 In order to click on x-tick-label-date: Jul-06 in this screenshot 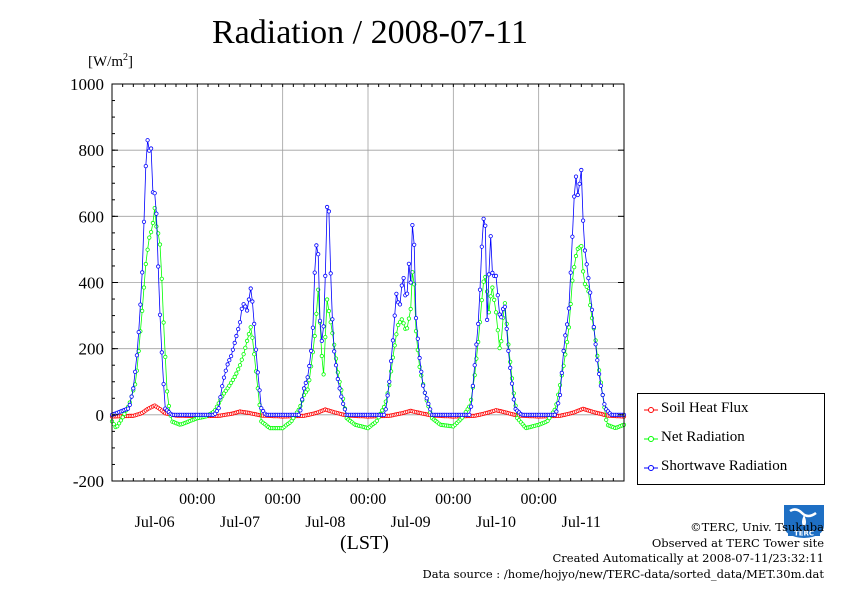, I will do `click(155, 522)`.